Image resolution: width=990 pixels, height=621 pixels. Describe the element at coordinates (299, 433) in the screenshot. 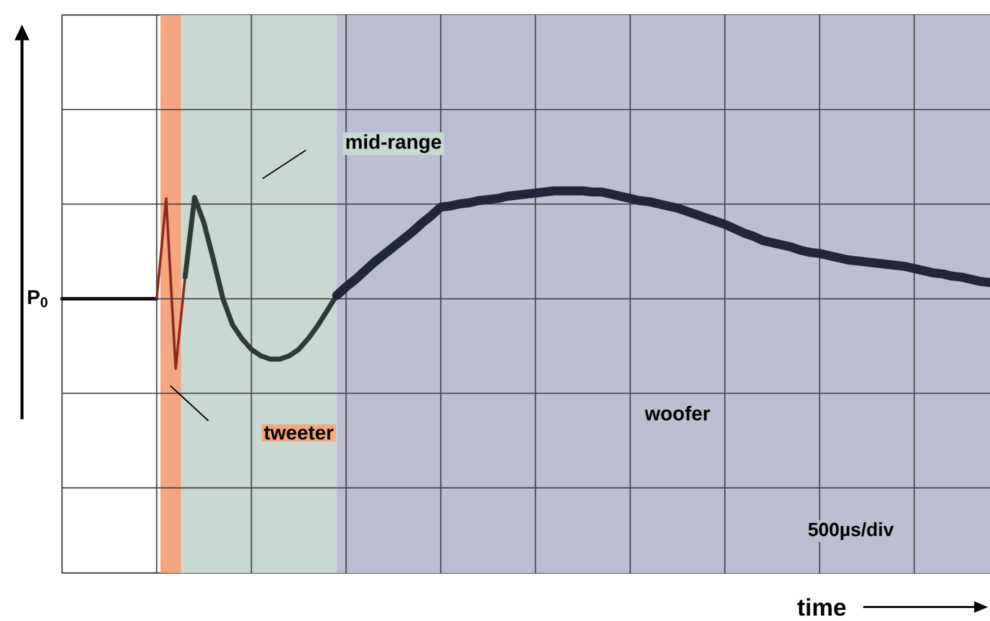

I see `text: tweeter` at that location.